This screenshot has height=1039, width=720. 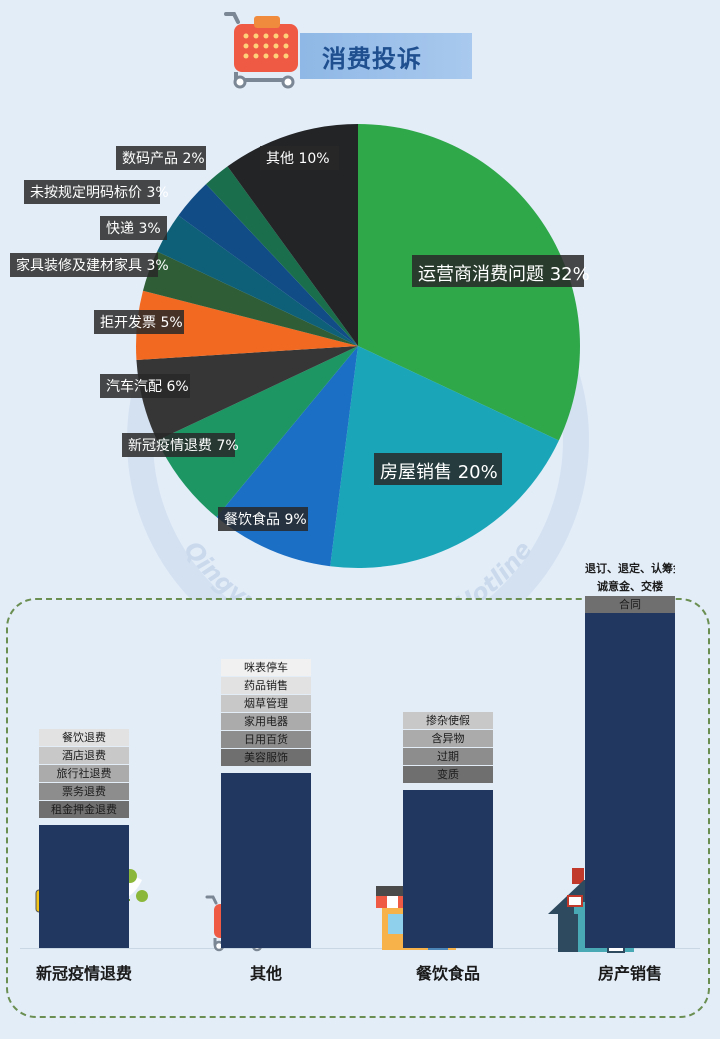 What do you see at coordinates (448, 720) in the screenshot?
I see `stack-label: 掺杂使假` at bounding box center [448, 720].